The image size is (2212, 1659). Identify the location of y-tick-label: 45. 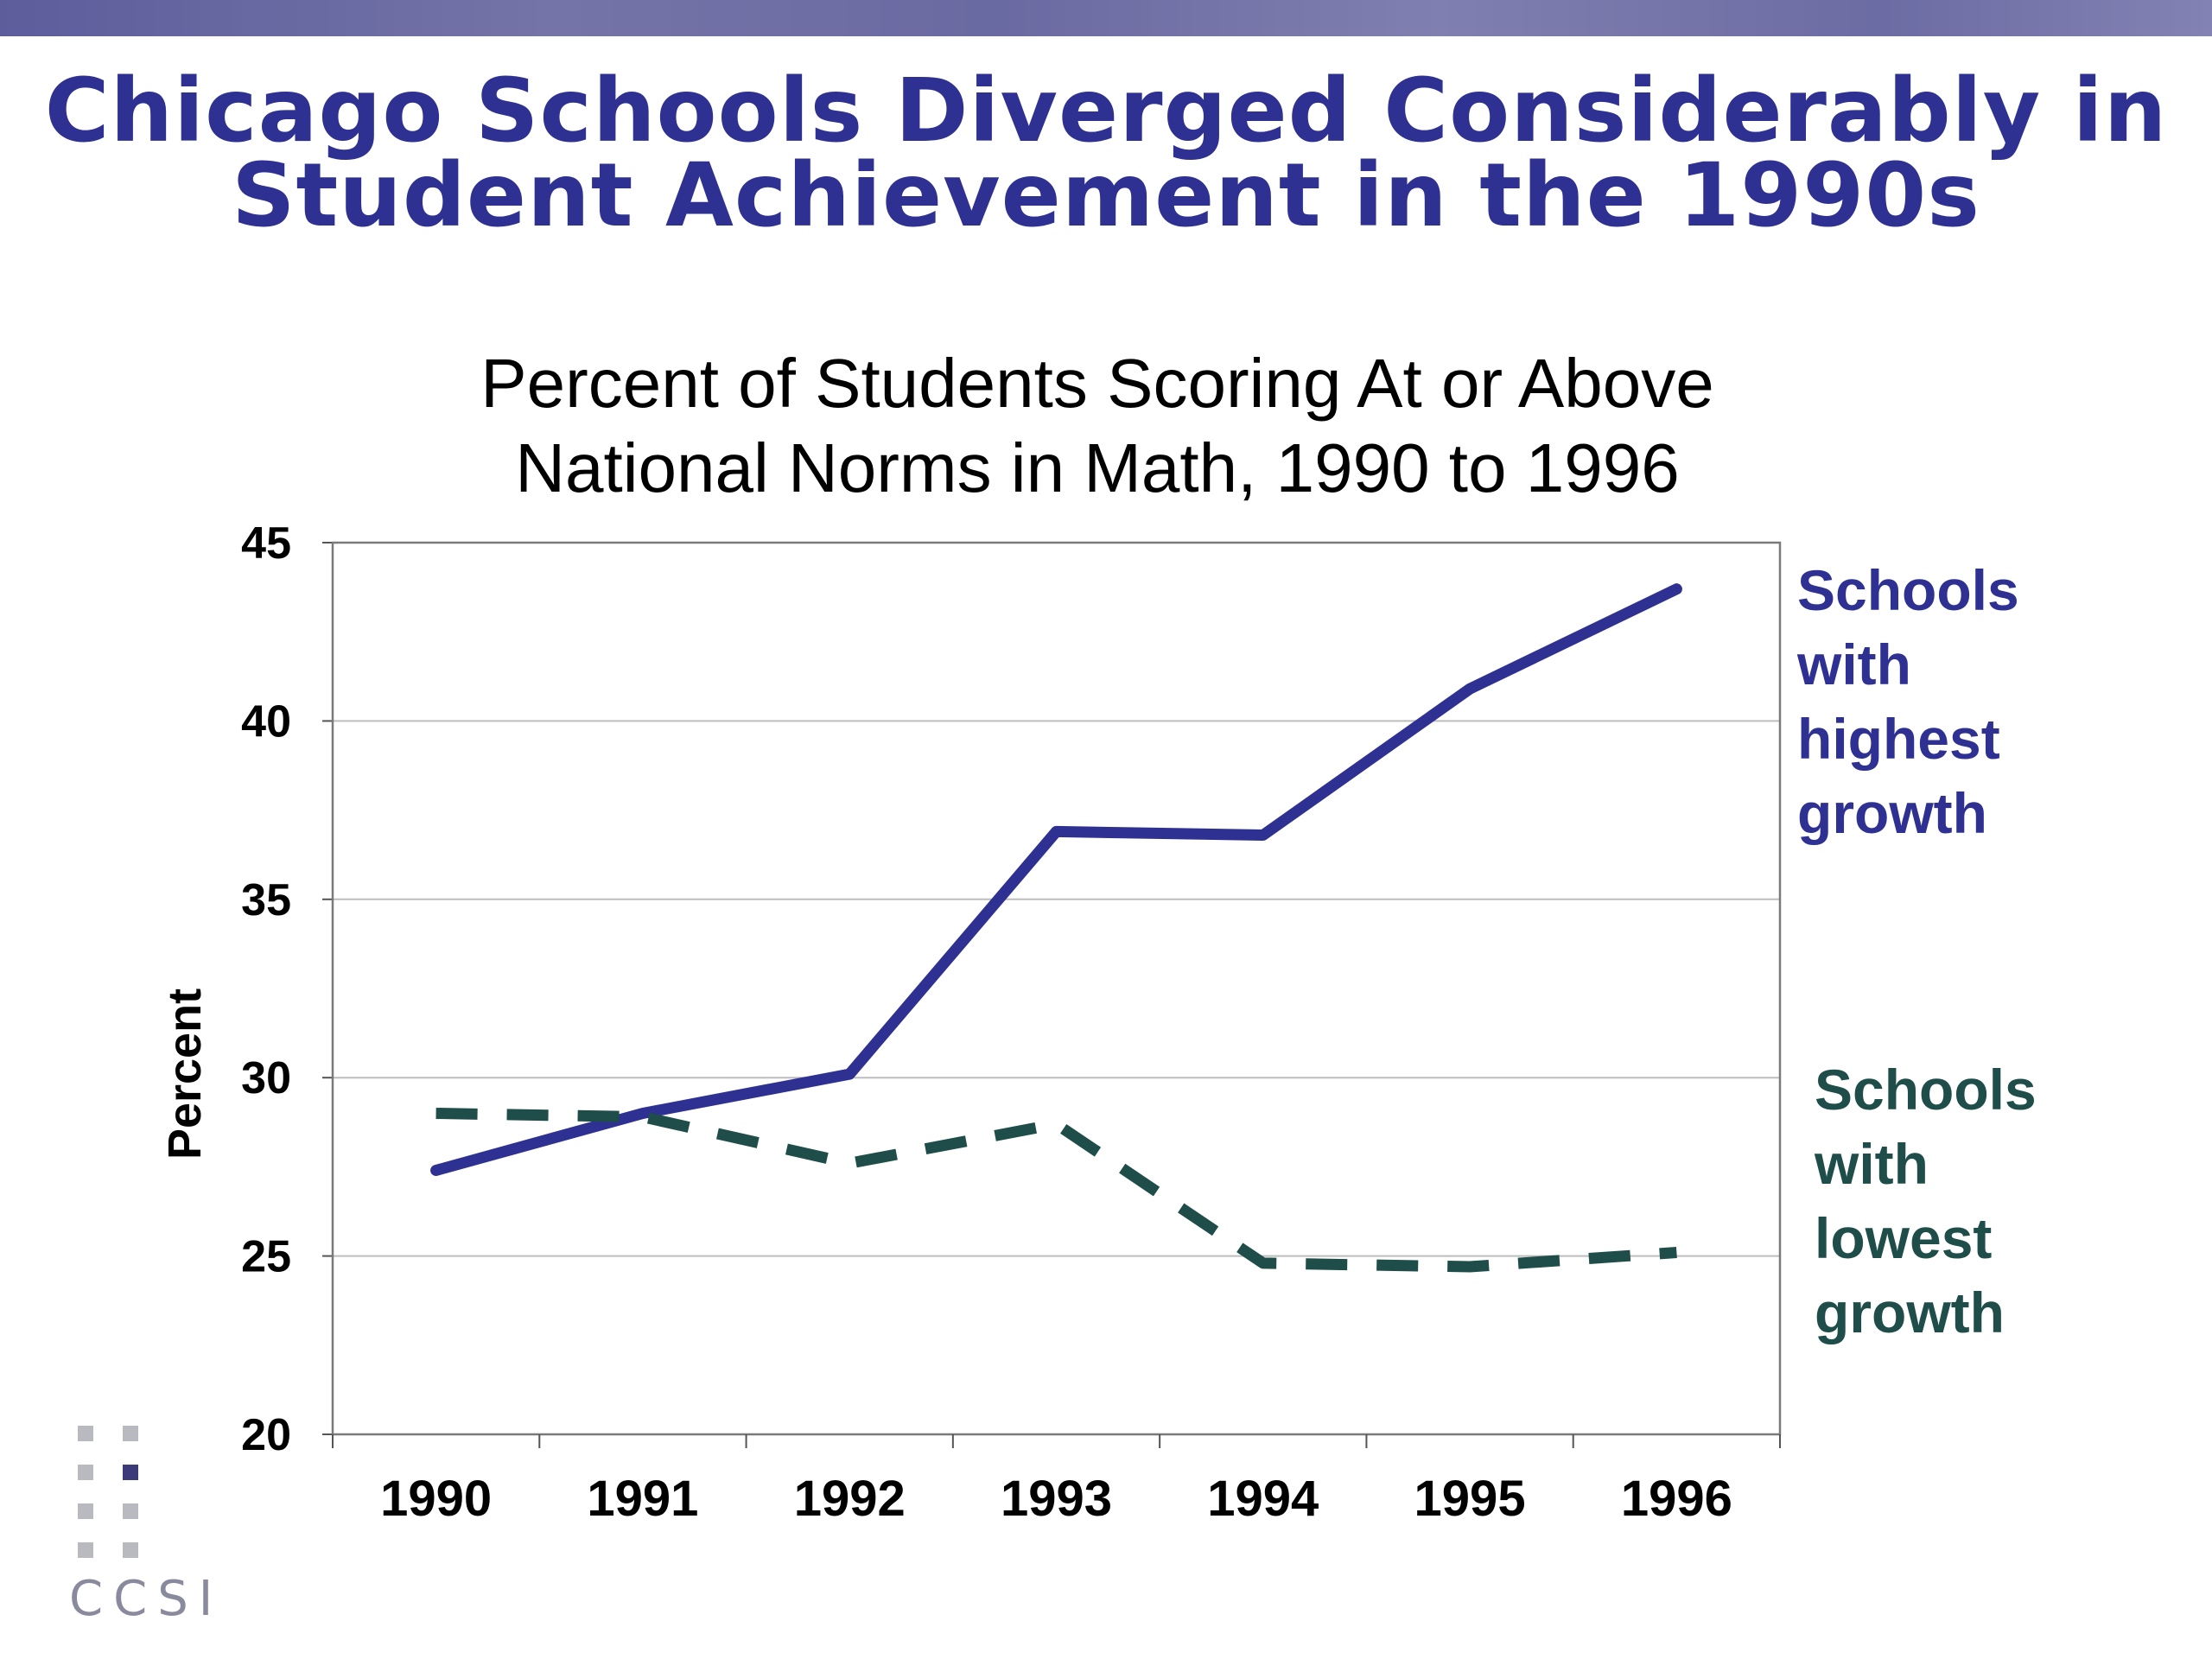
(266, 543).